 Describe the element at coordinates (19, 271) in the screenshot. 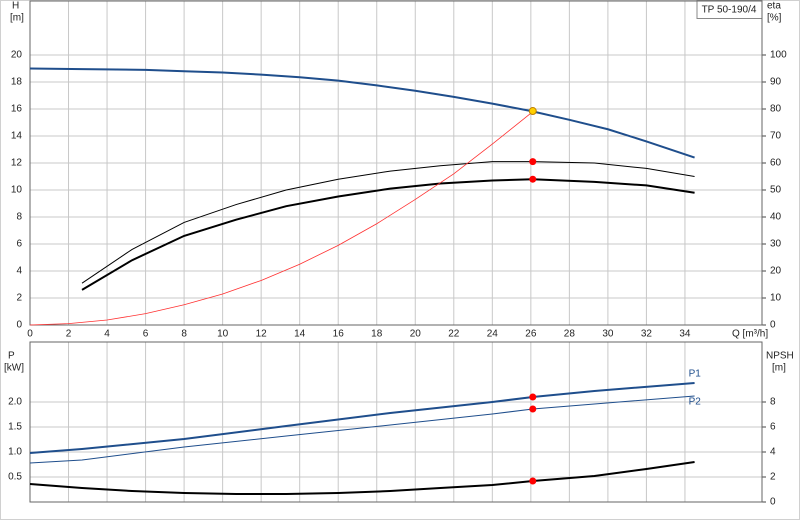

I see `y-tick-label: 4` at that location.